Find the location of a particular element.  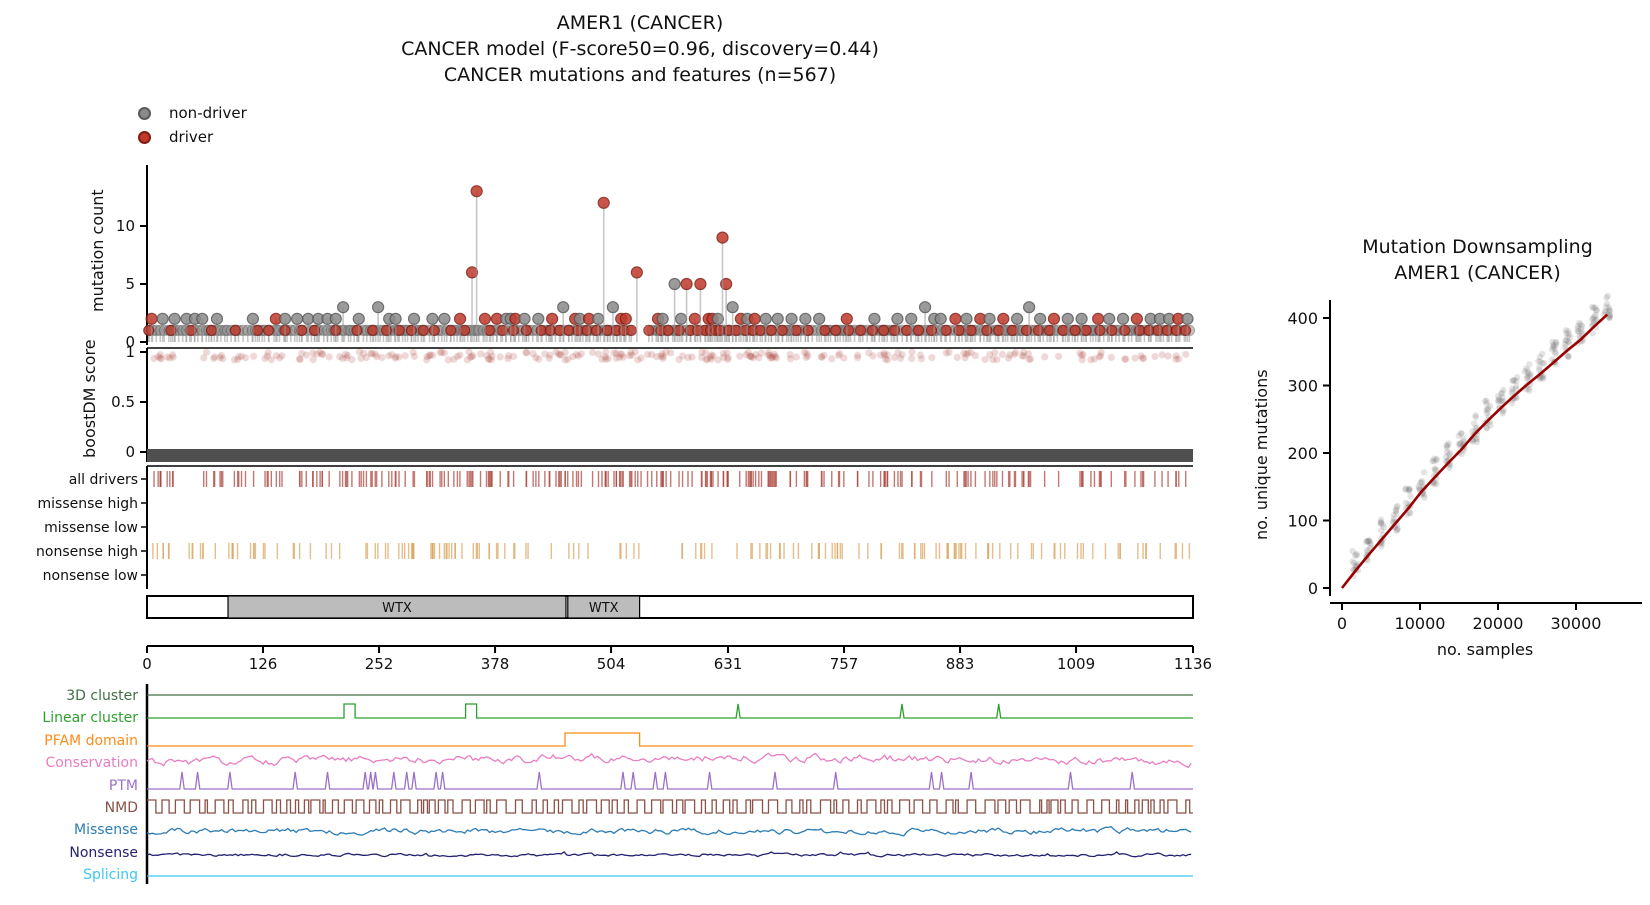

feature-track-label: NMD is located at coordinates (121, 808).